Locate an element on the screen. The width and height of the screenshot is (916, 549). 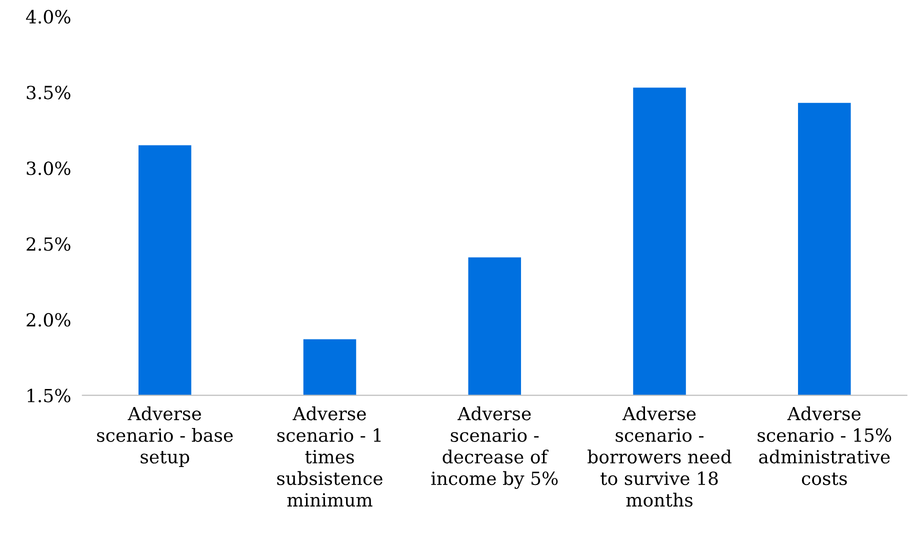
y-tick-label: 2.0% is located at coordinates (48, 319).